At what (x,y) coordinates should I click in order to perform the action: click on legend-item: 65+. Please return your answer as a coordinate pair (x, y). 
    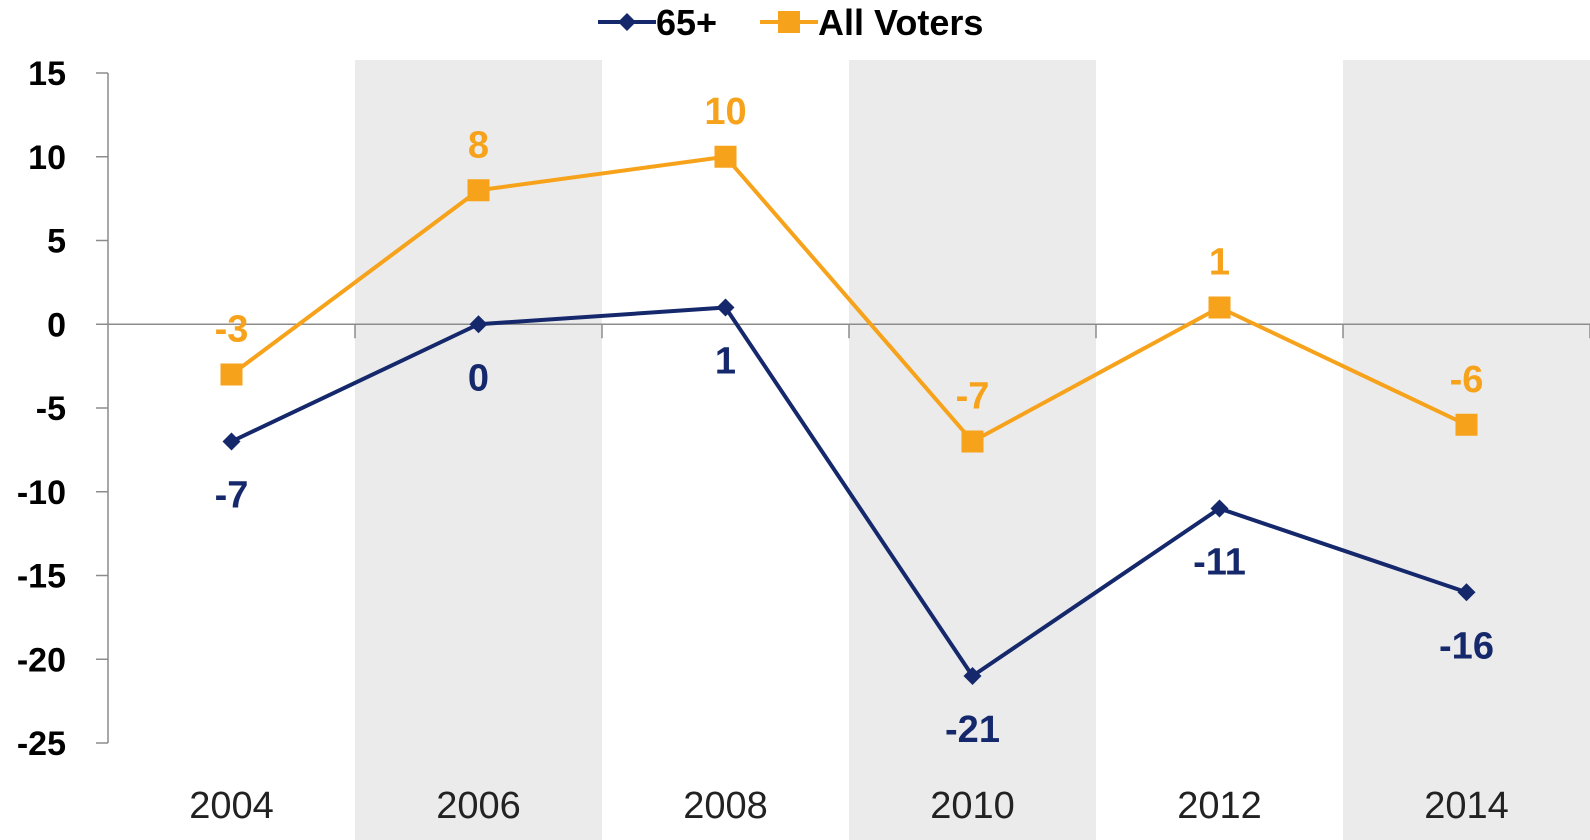
    Looking at the image, I should click on (657, 22).